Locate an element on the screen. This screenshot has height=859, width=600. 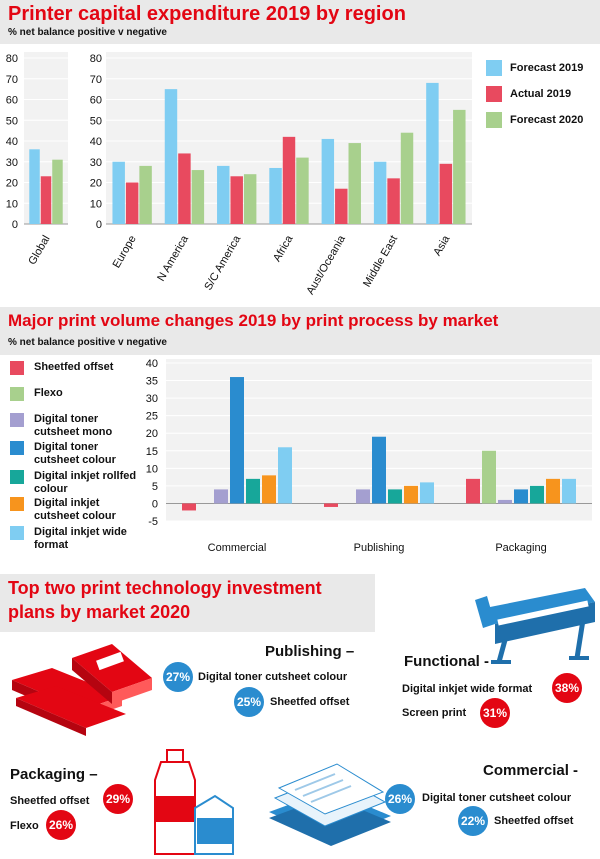
regions-bar-n-america-actual-2019 is located at coordinates (184, 188).